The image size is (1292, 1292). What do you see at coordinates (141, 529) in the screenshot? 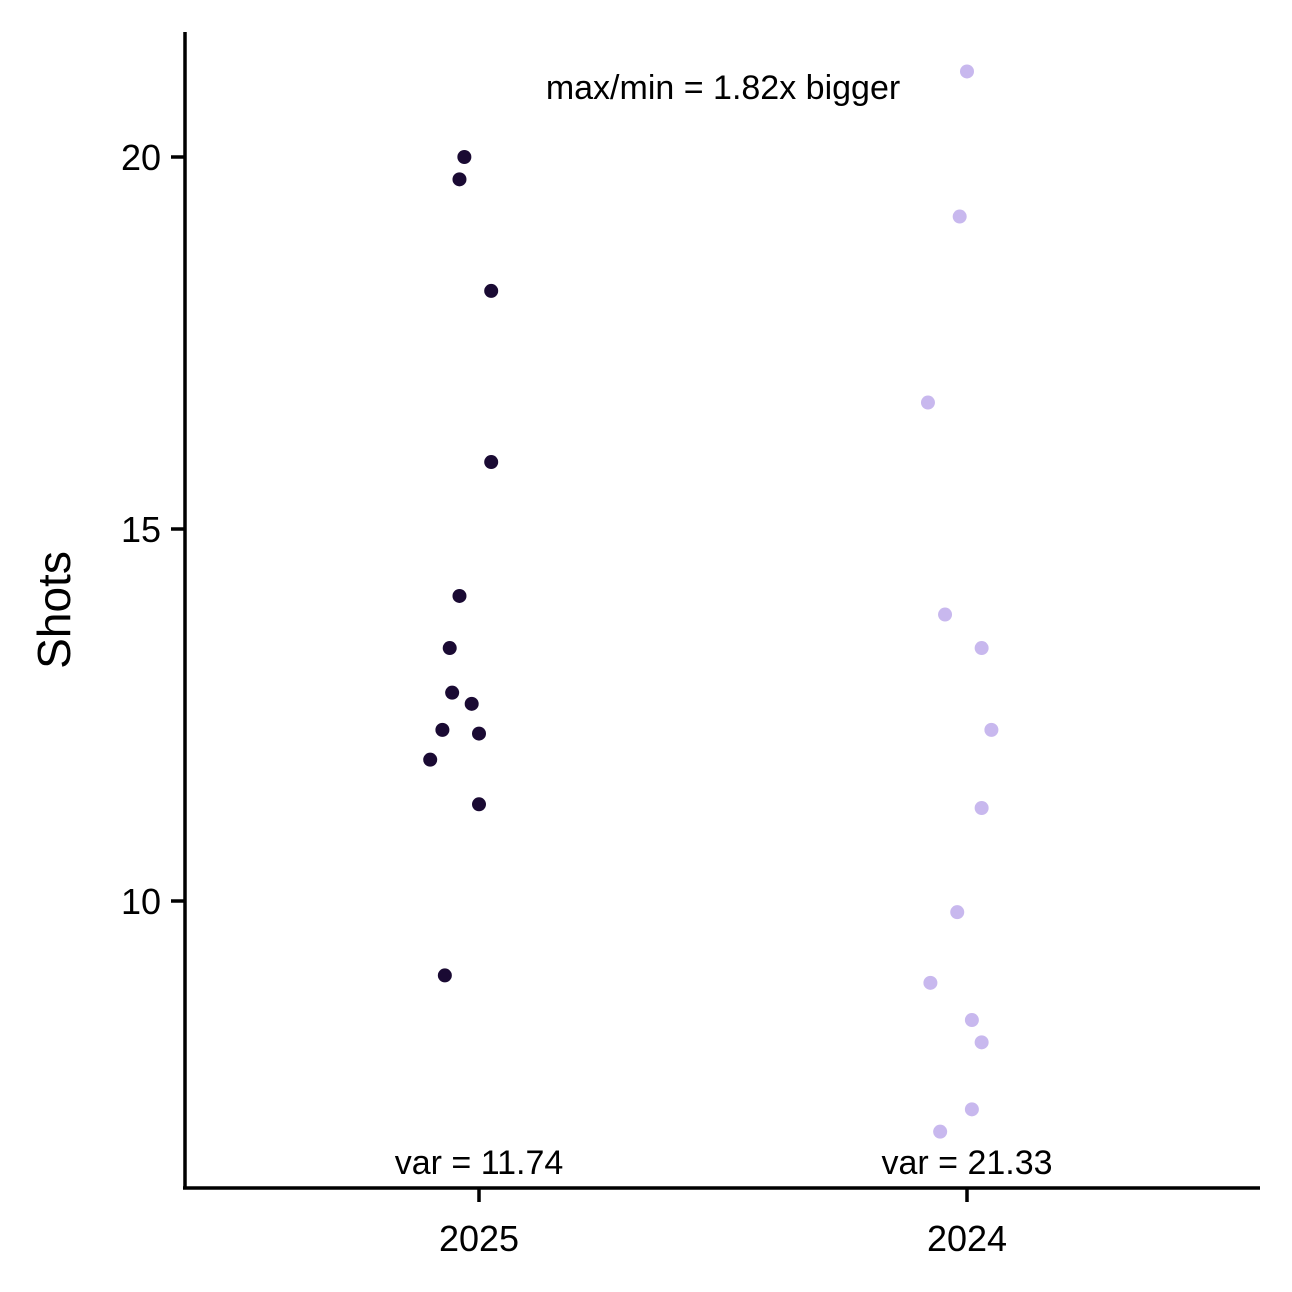
I see `y-tick-label: 15` at bounding box center [141, 529].